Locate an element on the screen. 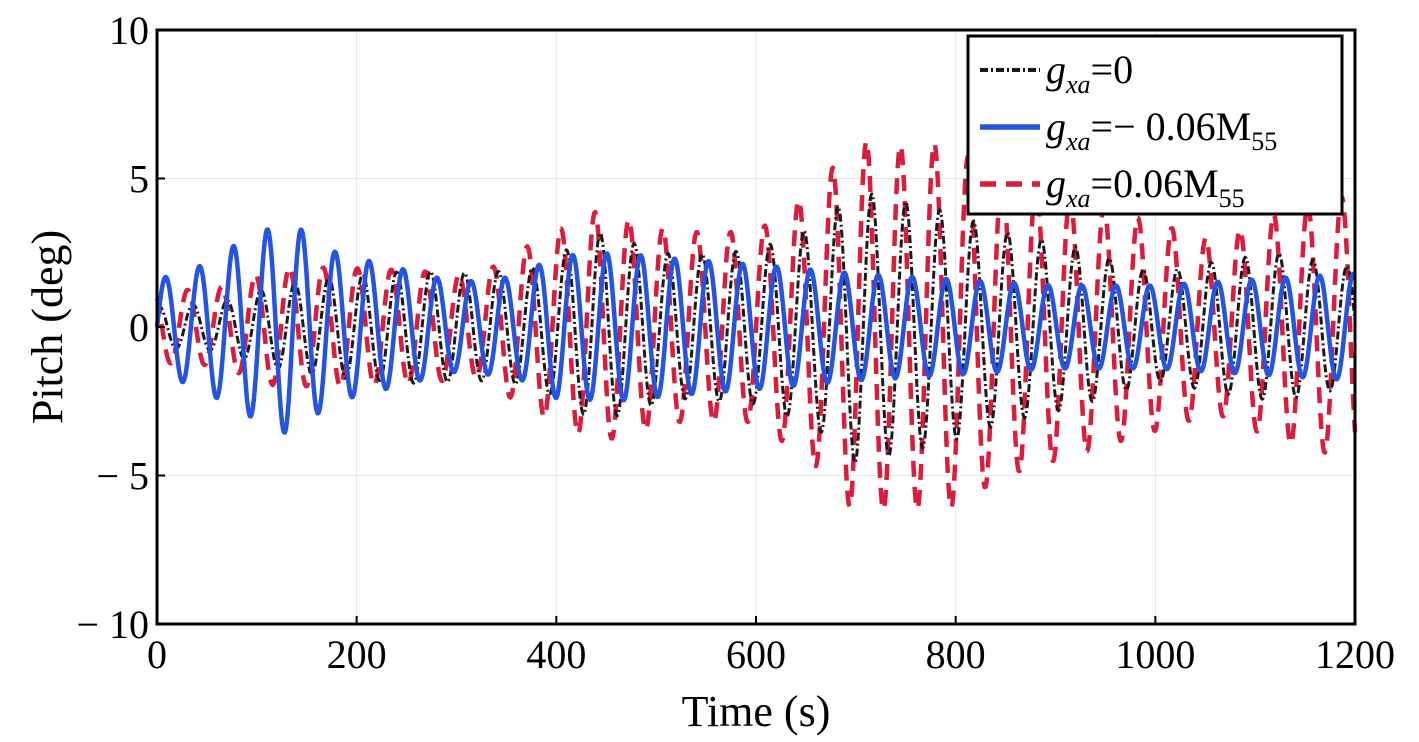  legend-entry: gxa=− 0.06M55 is located at coordinates (1161, 130).